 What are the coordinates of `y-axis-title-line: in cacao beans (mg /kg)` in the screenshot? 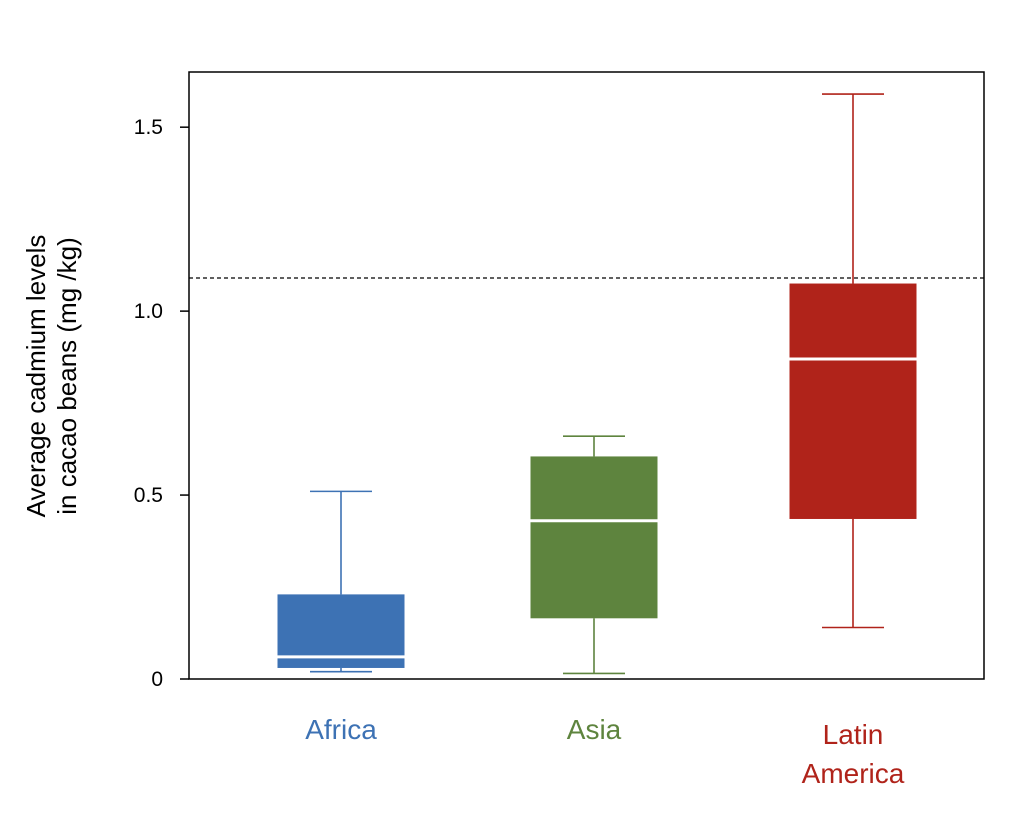 It's located at (67, 375).